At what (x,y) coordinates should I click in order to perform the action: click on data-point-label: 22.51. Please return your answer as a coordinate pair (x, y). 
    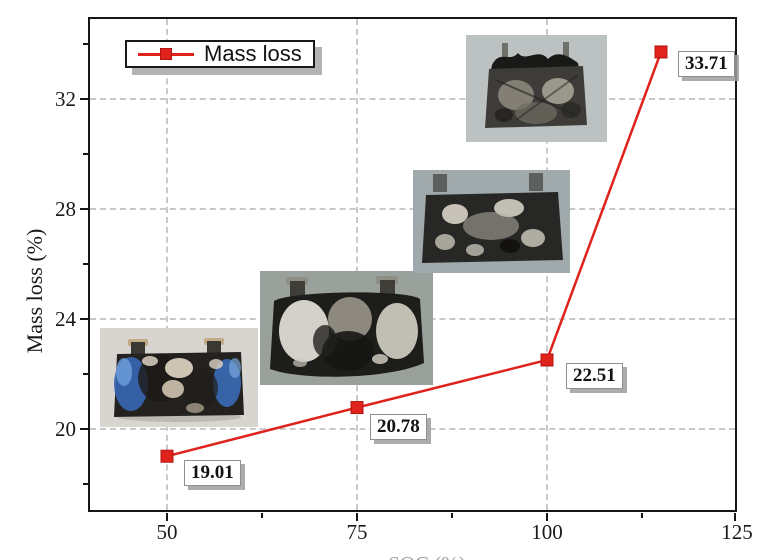
    Looking at the image, I should click on (594, 375).